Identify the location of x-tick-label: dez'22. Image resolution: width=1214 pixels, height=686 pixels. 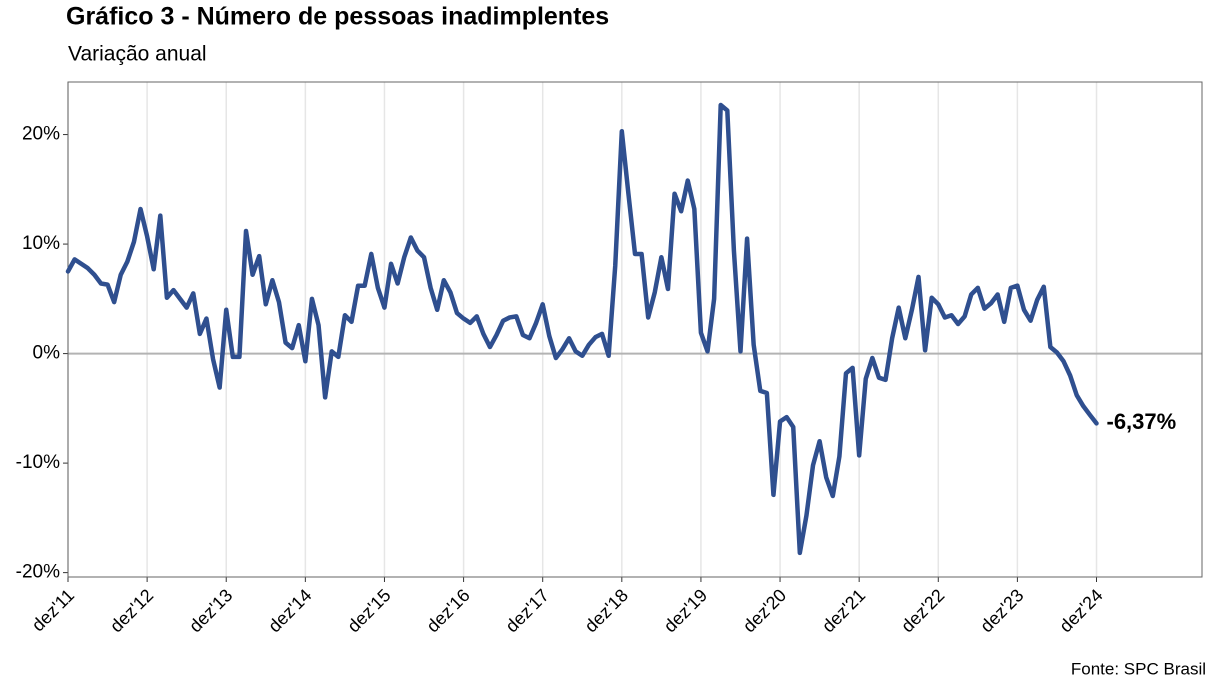
(922, 610).